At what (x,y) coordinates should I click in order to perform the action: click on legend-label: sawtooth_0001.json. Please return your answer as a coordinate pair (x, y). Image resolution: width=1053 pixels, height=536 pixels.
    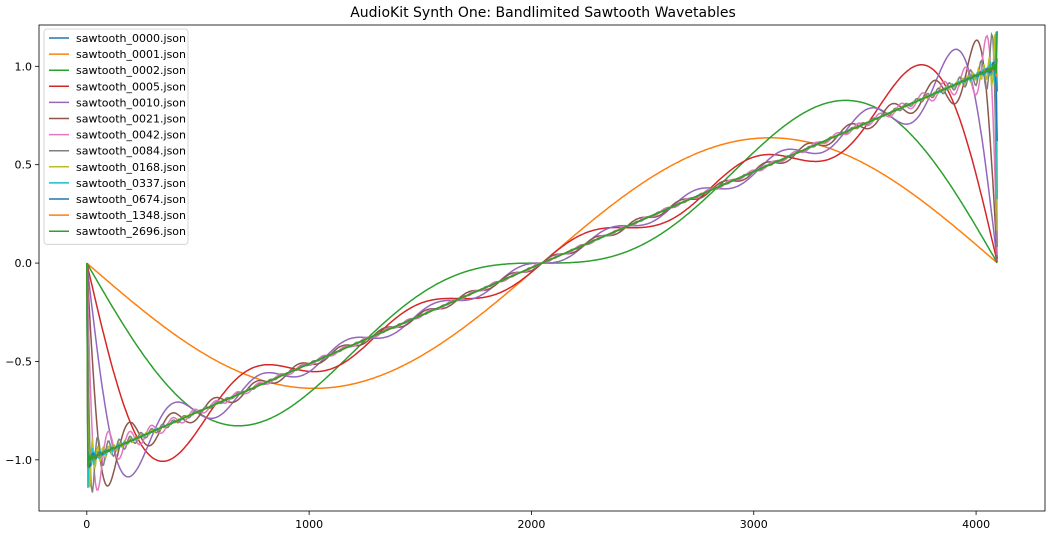
    Looking at the image, I should click on (131, 54).